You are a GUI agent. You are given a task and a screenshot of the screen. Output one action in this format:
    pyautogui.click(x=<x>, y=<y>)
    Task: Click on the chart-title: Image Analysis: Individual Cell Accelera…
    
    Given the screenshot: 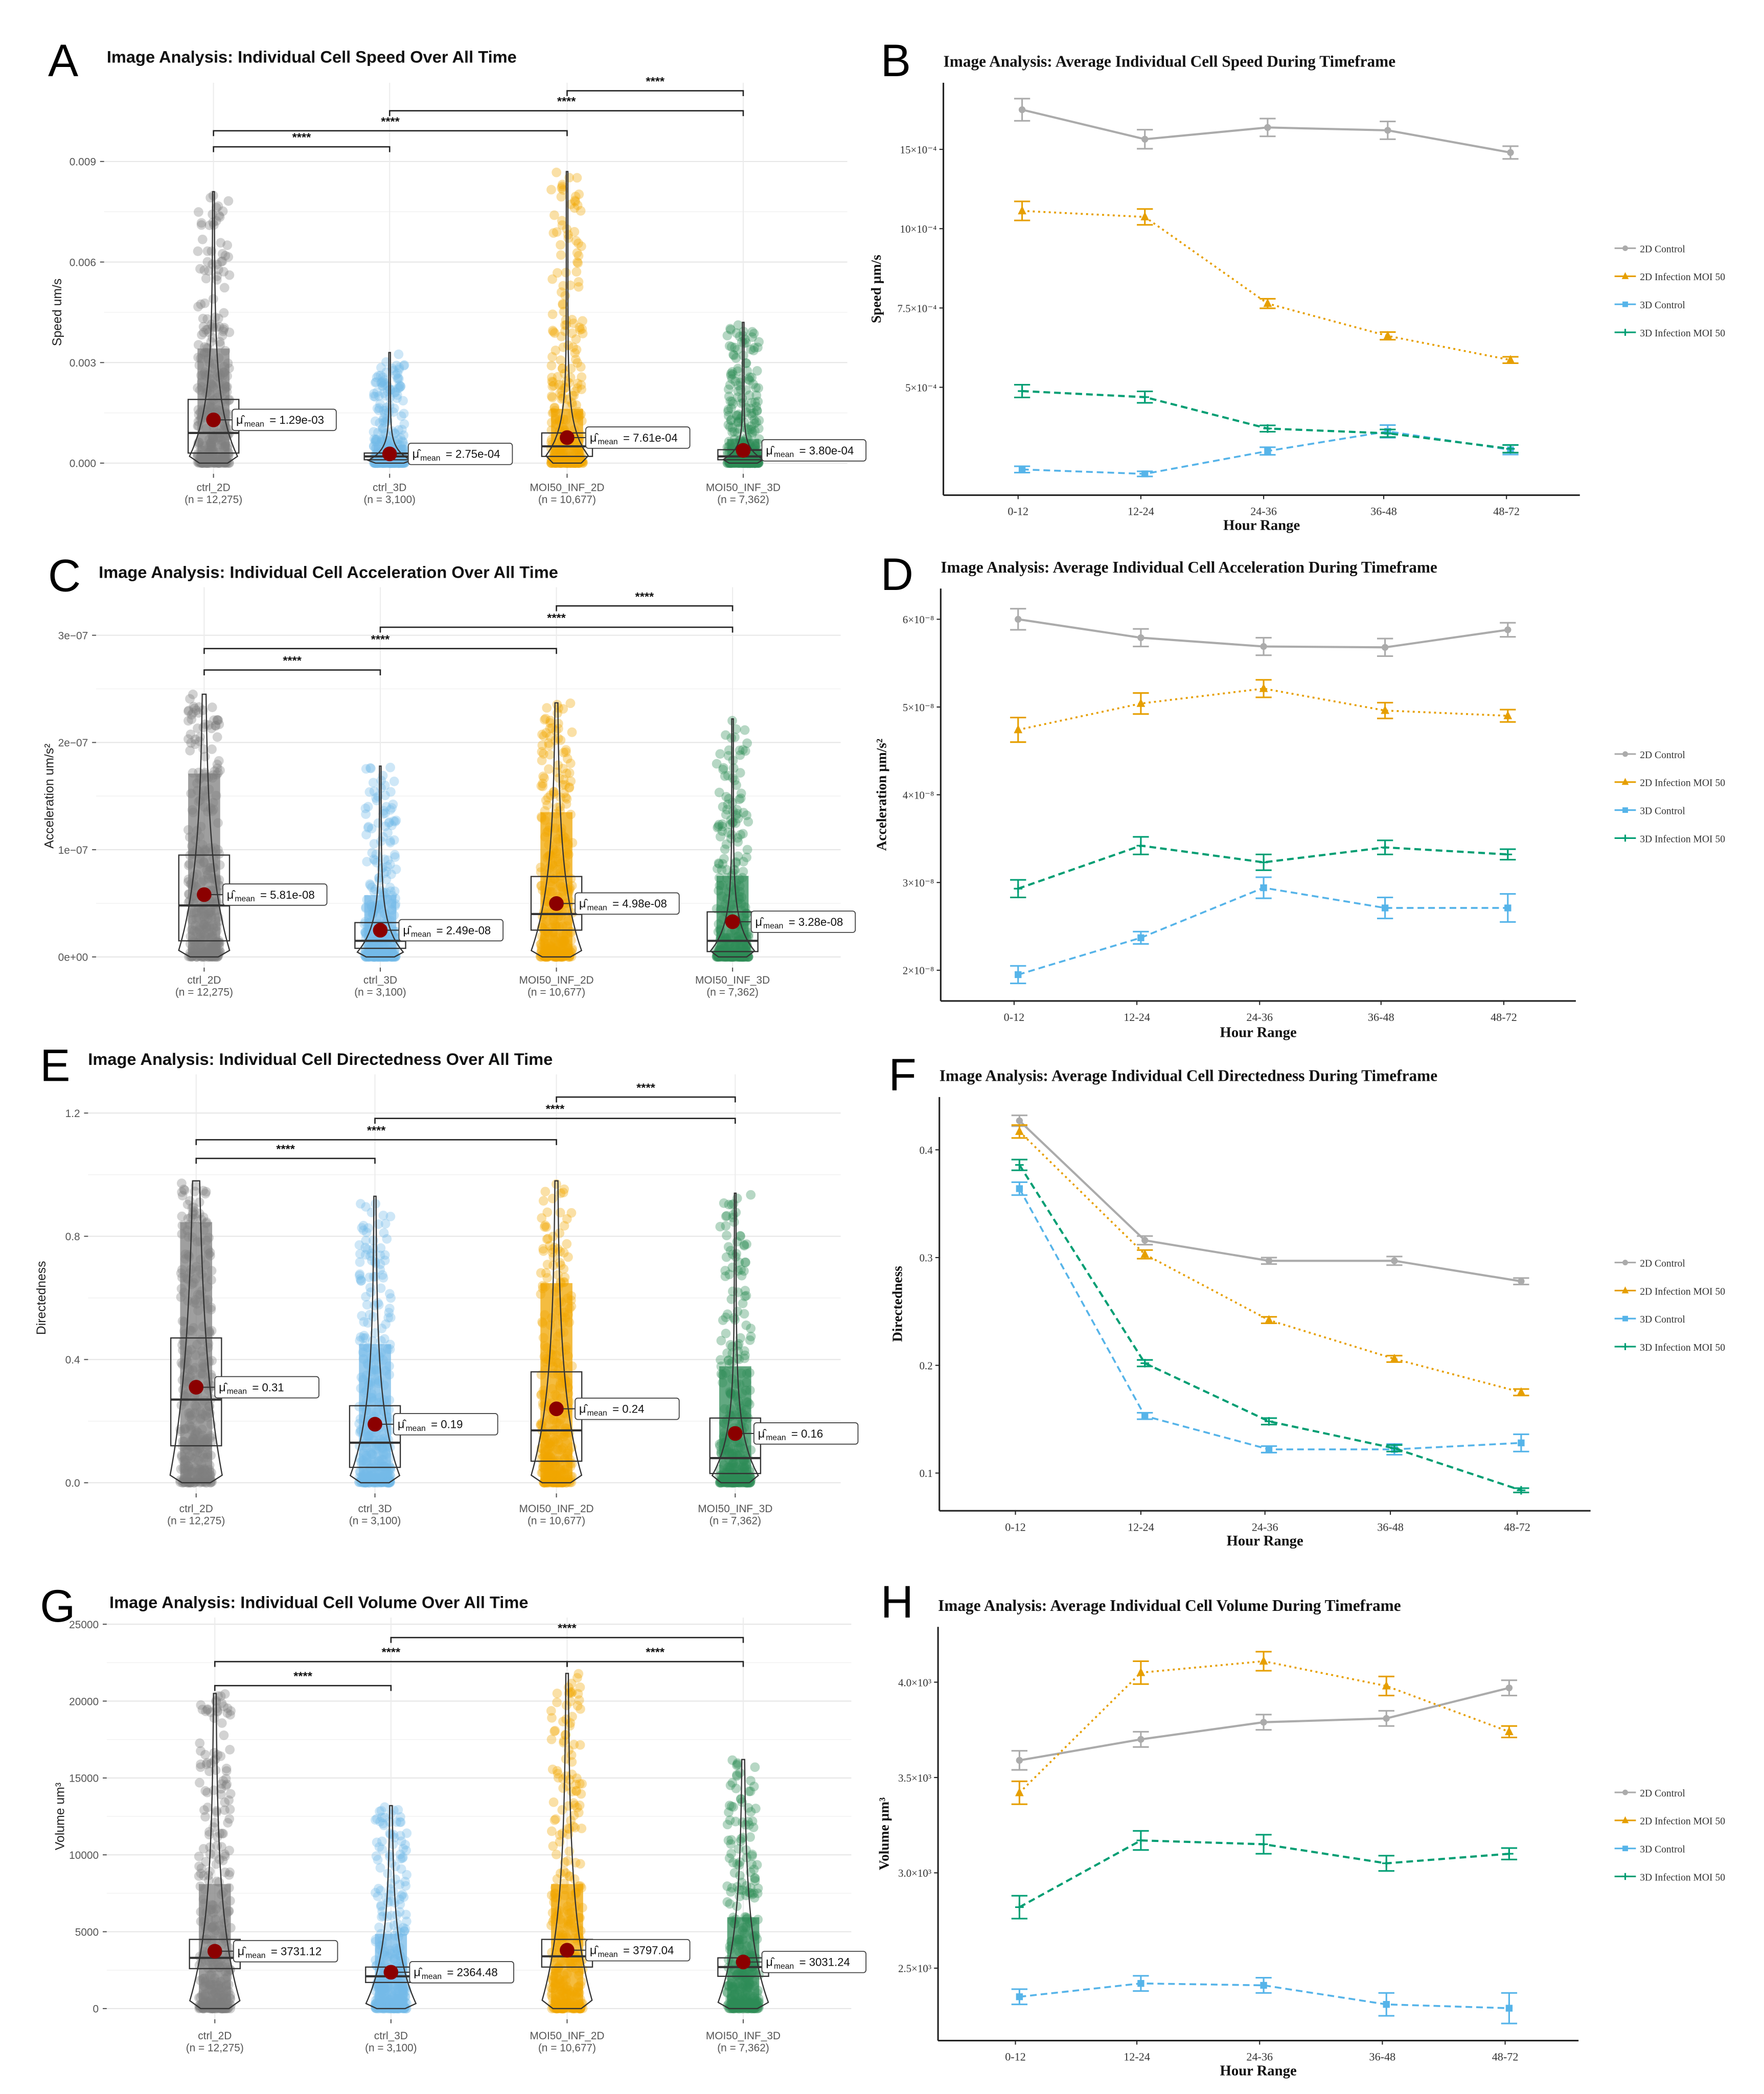 What is the action you would take?
    pyautogui.click(x=328, y=571)
    